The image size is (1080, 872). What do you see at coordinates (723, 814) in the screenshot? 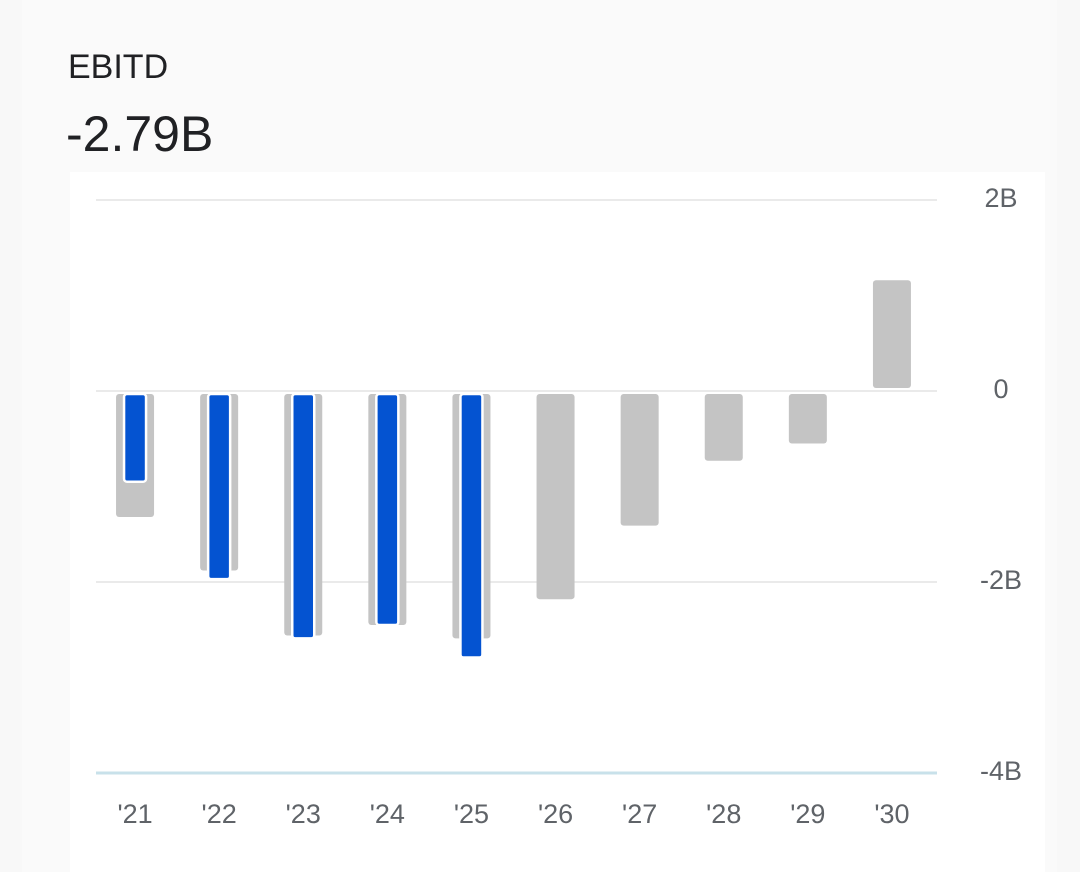
I see `x-tick-label: '28` at bounding box center [723, 814].